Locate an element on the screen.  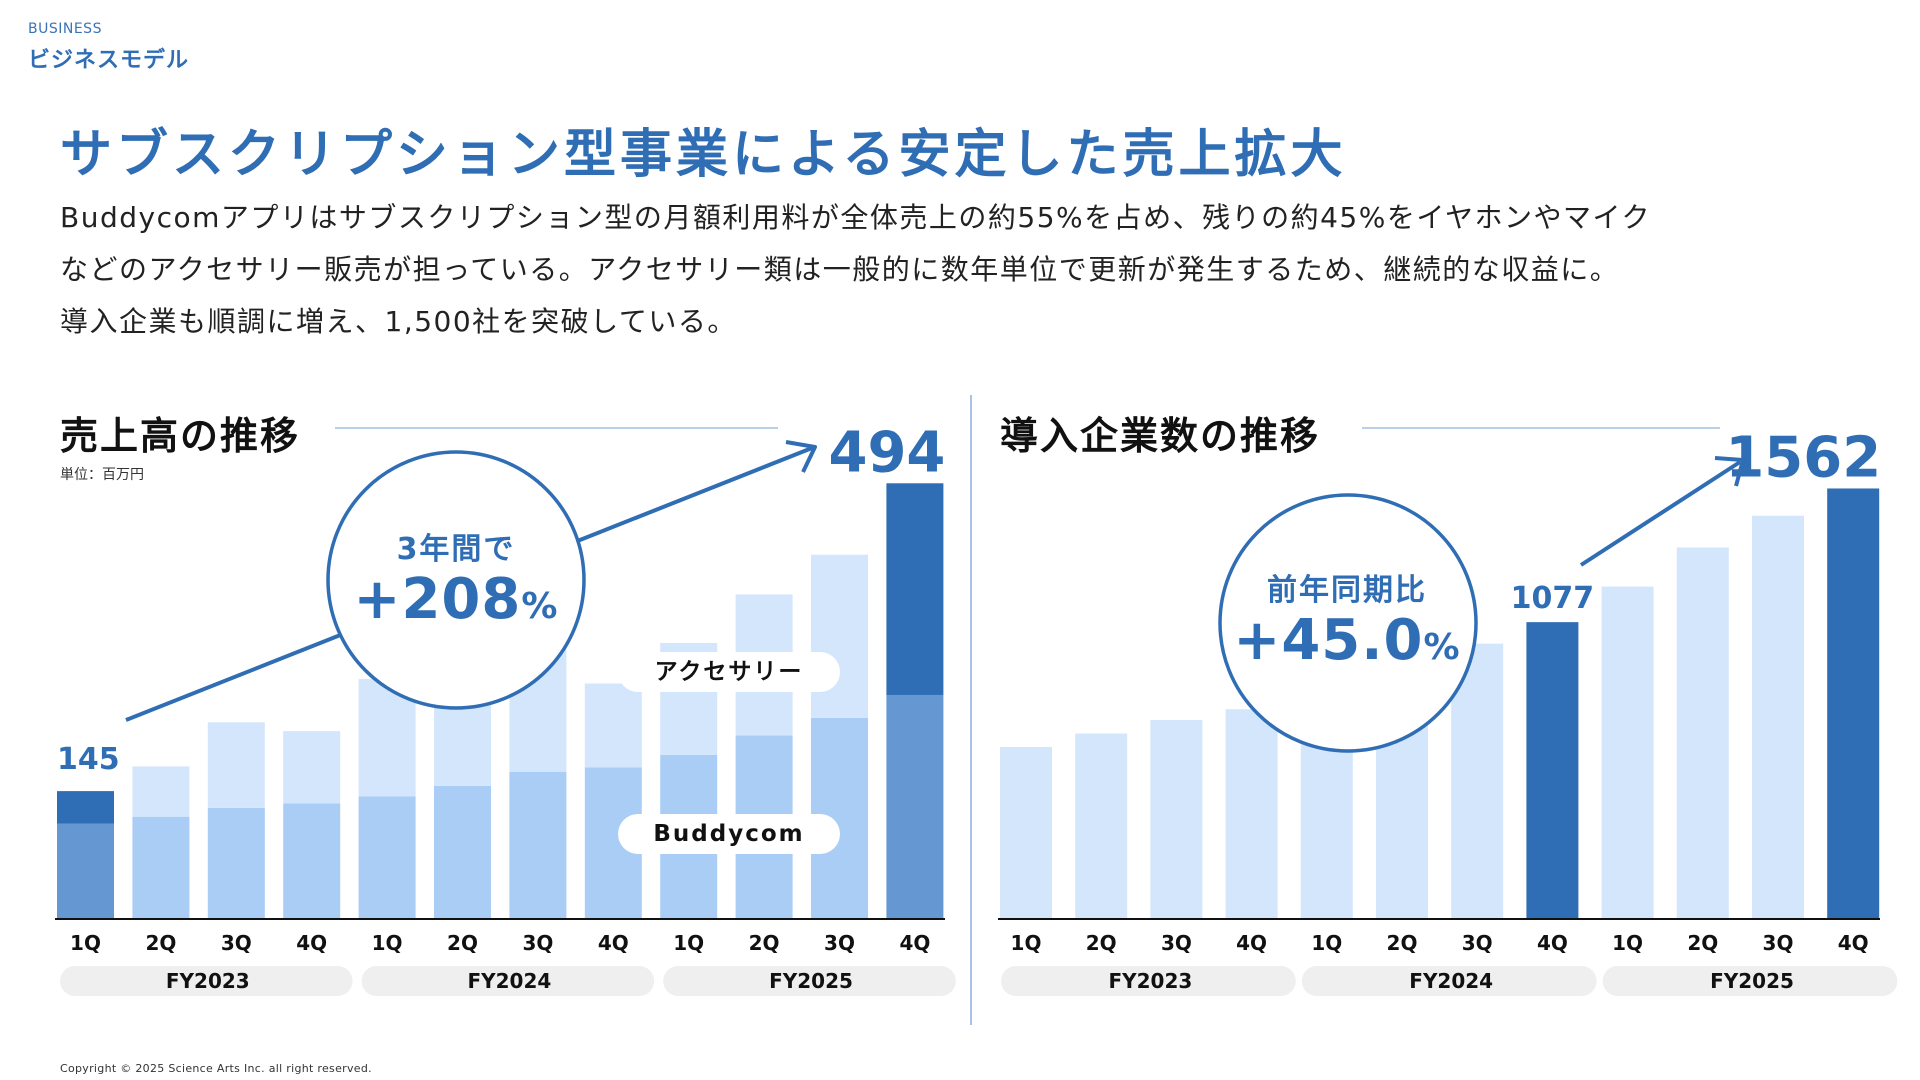
sales-fy-label: FY2024 is located at coordinates (509, 981).